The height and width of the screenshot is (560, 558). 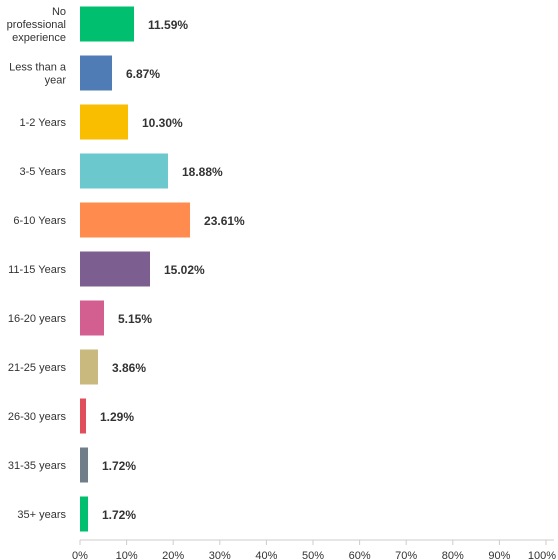 I want to click on bar-row: 35+ years 1.72%, so click(x=76, y=514).